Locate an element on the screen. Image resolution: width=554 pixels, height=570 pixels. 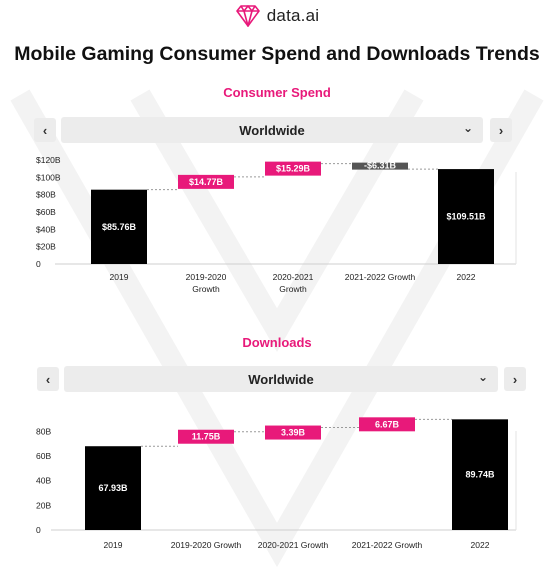
bar-data-label: $85.76B is located at coordinates (119, 227).